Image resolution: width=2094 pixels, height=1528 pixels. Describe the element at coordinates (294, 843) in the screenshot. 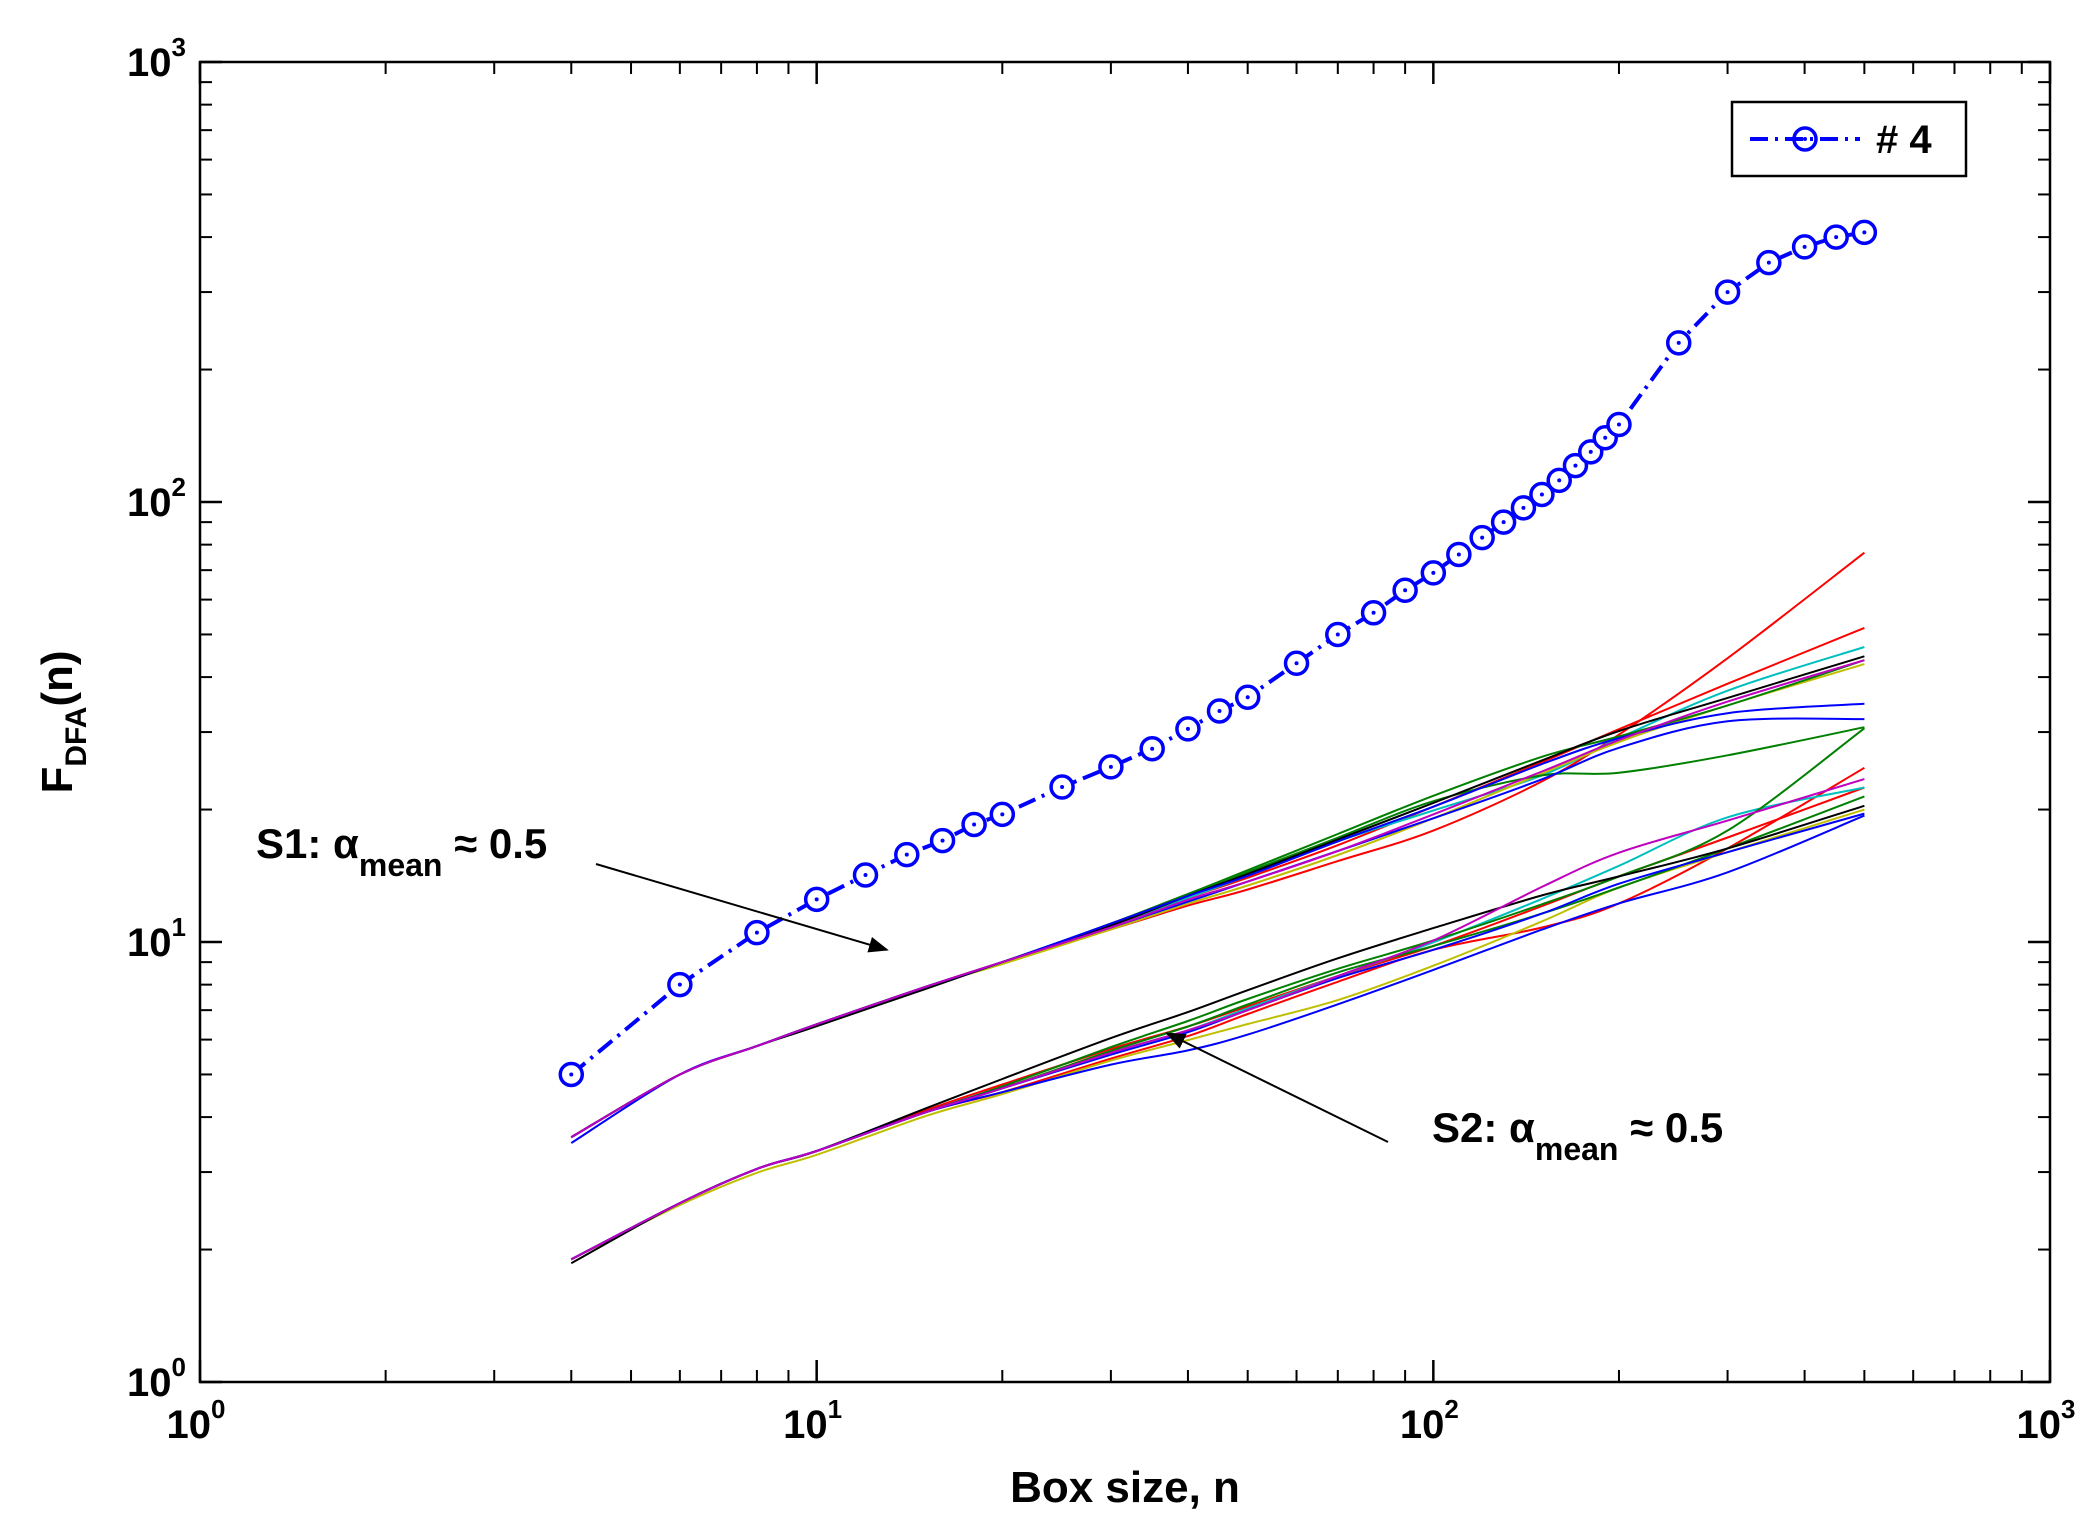

I see `annotation-s1-prefix: S1:` at that location.